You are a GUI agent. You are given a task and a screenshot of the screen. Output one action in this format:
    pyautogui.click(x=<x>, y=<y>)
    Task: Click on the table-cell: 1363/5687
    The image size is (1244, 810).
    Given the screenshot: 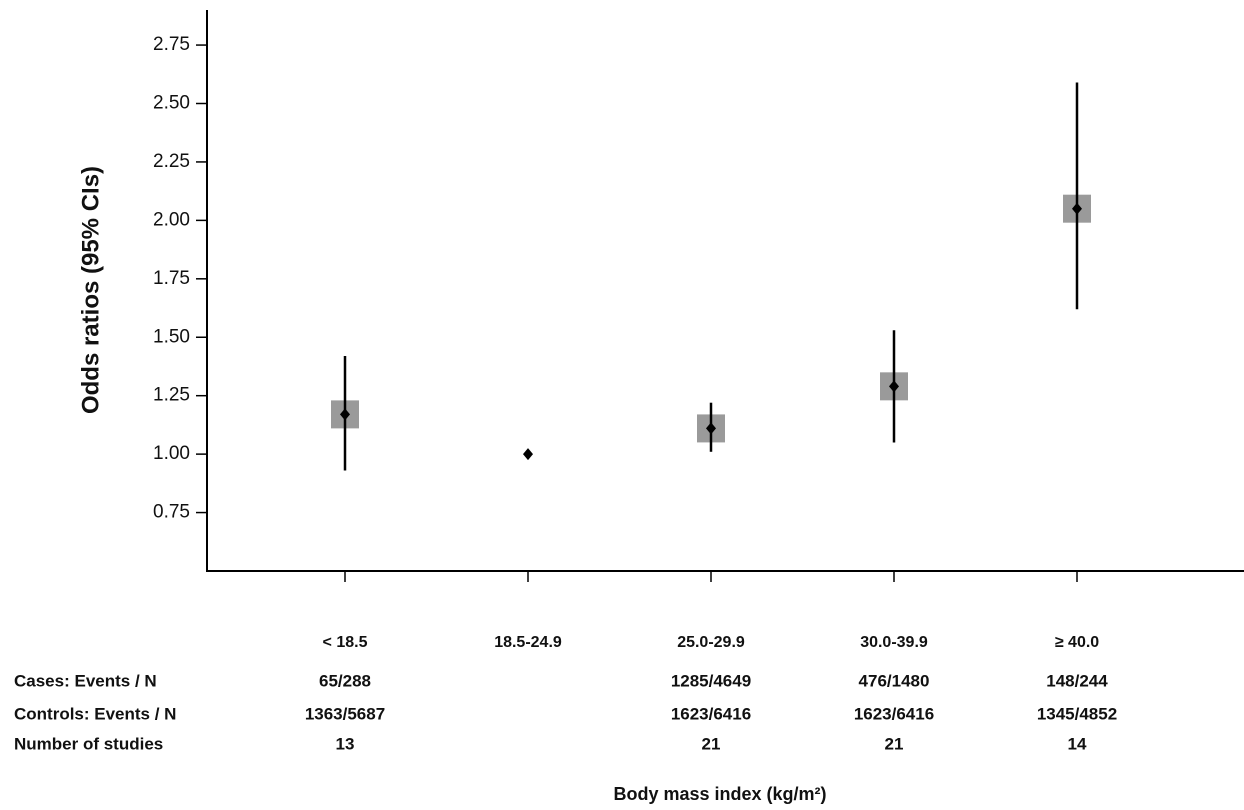 What is the action you would take?
    pyautogui.click(x=345, y=713)
    